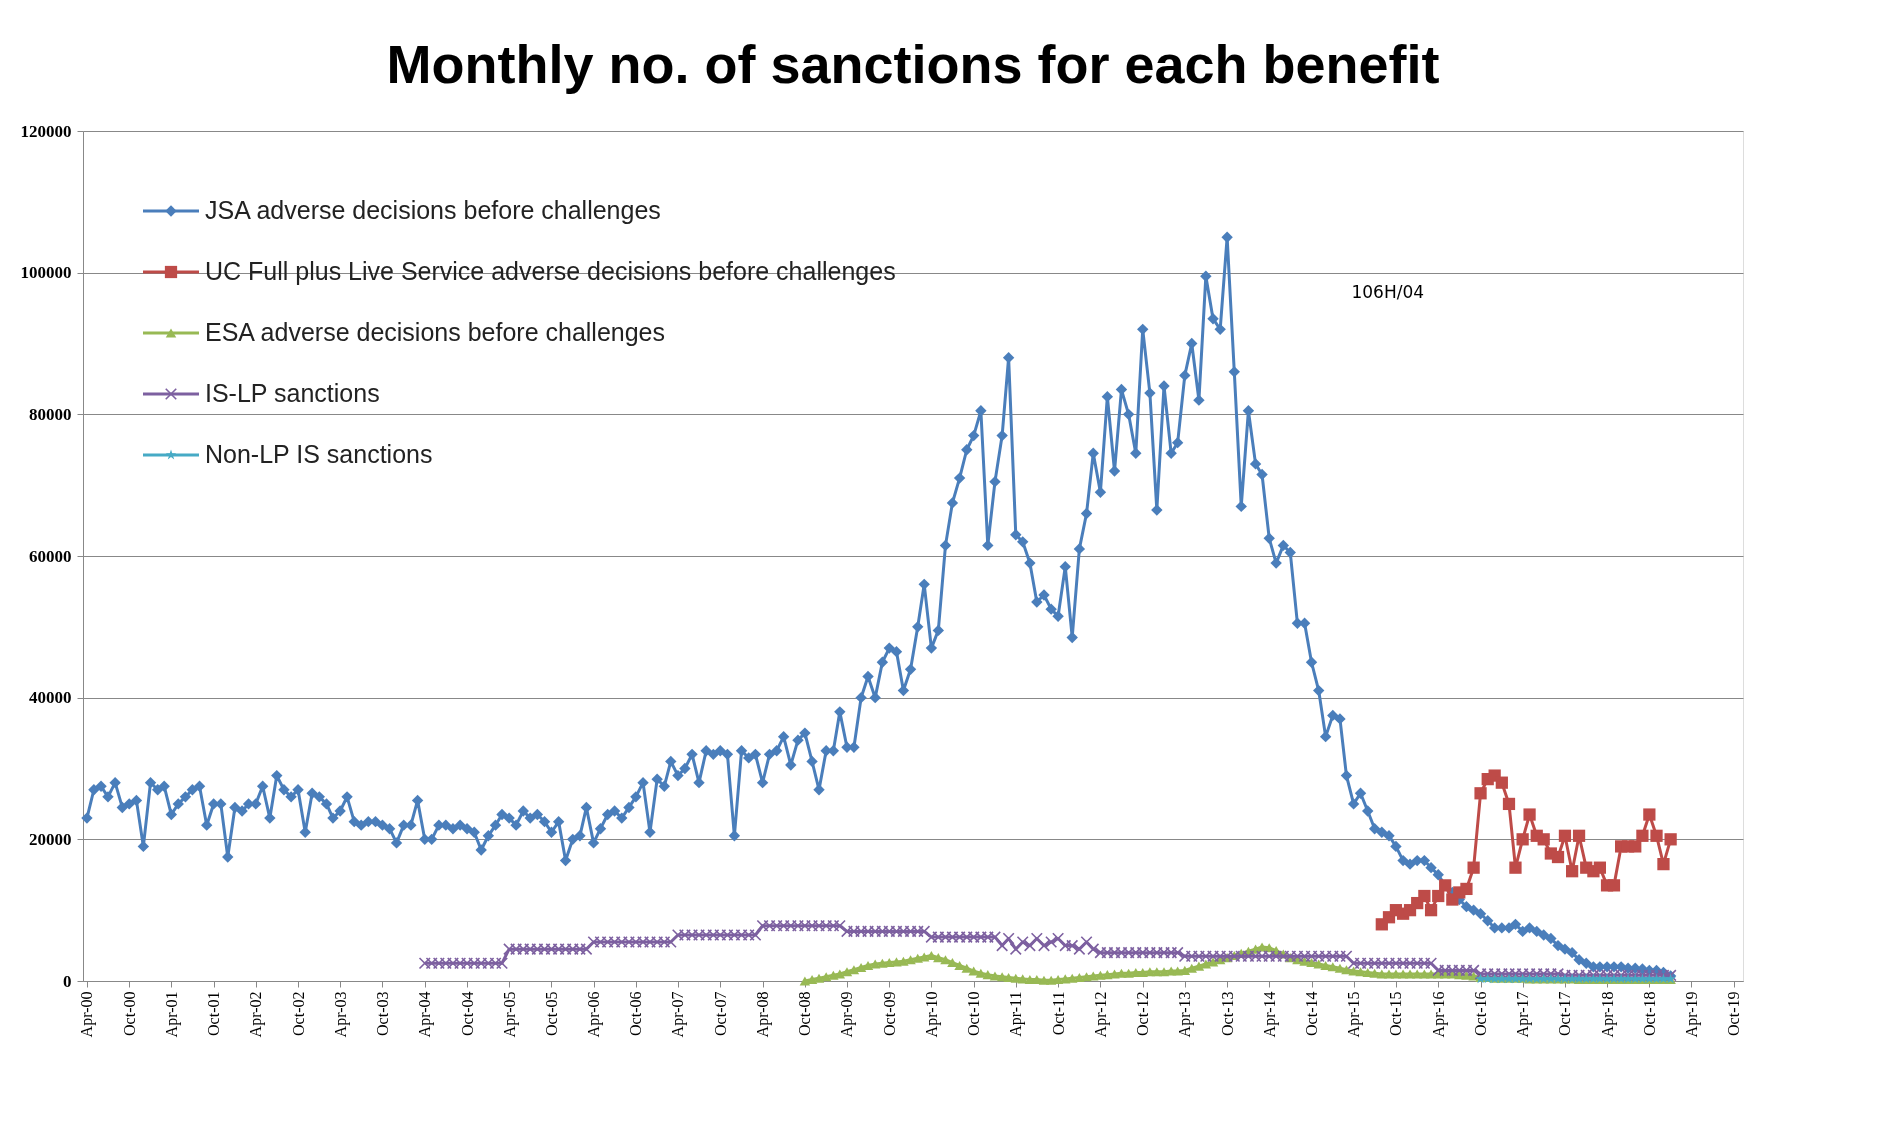 The height and width of the screenshot is (1127, 1886). What do you see at coordinates (1523, 1014) in the screenshot?
I see `x-tick-label: Apr-17` at bounding box center [1523, 1014].